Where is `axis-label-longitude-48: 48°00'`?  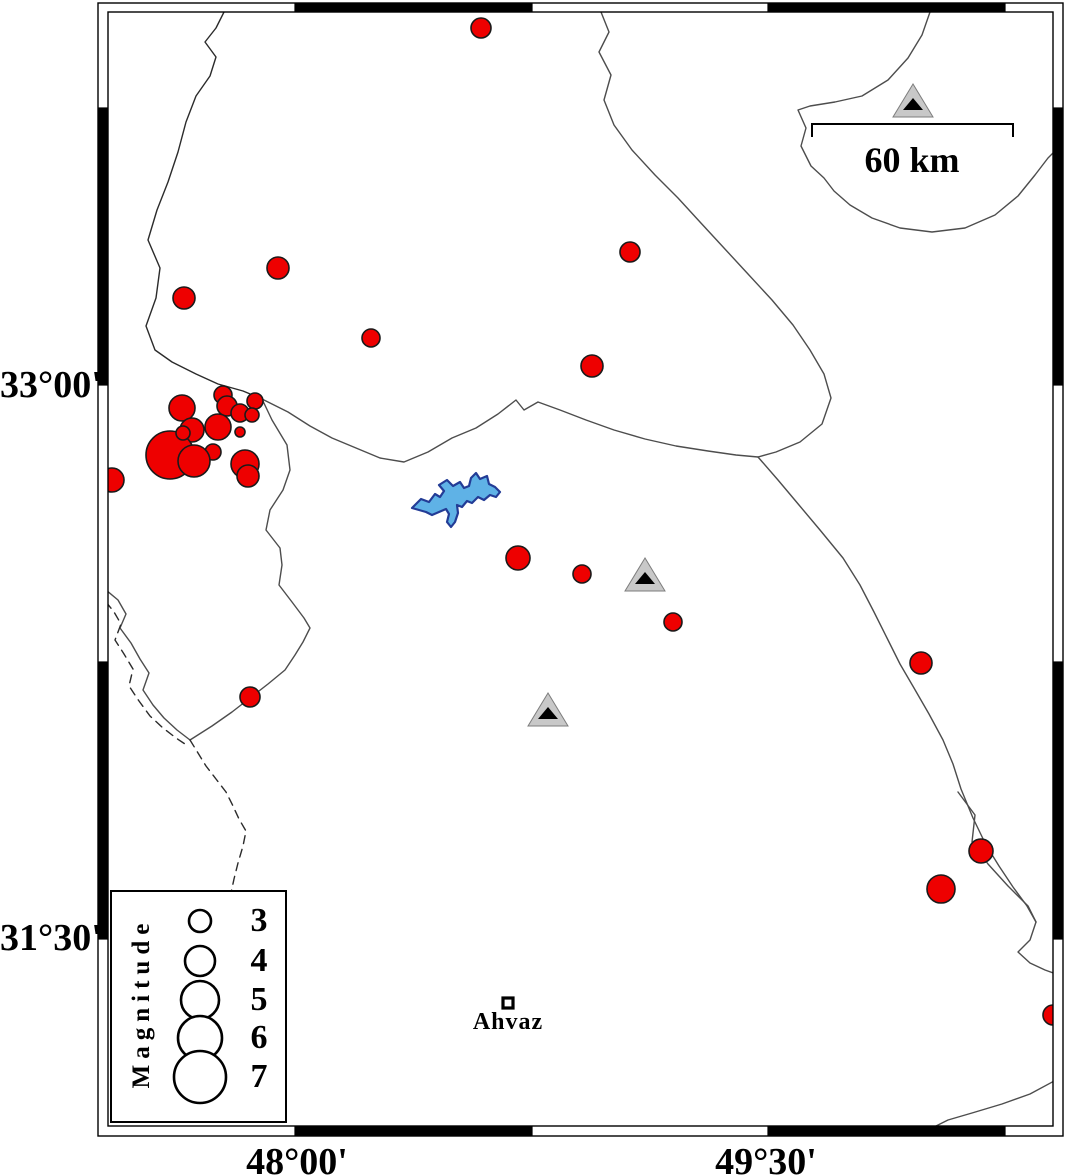 axis-label-longitude-48: 48°00' is located at coordinates (297, 1158).